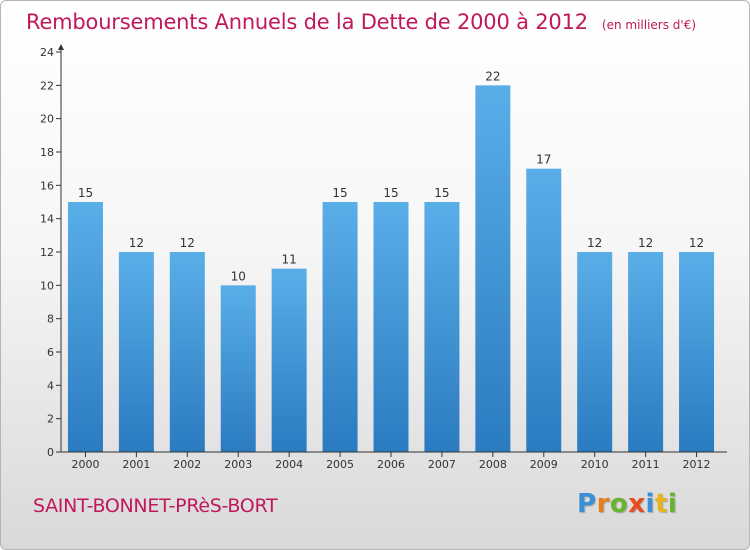 Image resolution: width=750 pixels, height=550 pixels. Describe the element at coordinates (544, 464) in the screenshot. I see `x-tick-label-2009: 2009` at that location.